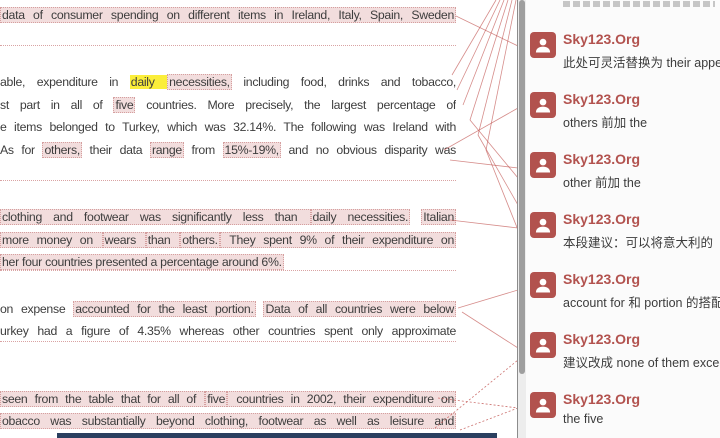 This screenshot has width=720, height=438. I want to click on comment-text: others 前加 the, so click(605, 123).